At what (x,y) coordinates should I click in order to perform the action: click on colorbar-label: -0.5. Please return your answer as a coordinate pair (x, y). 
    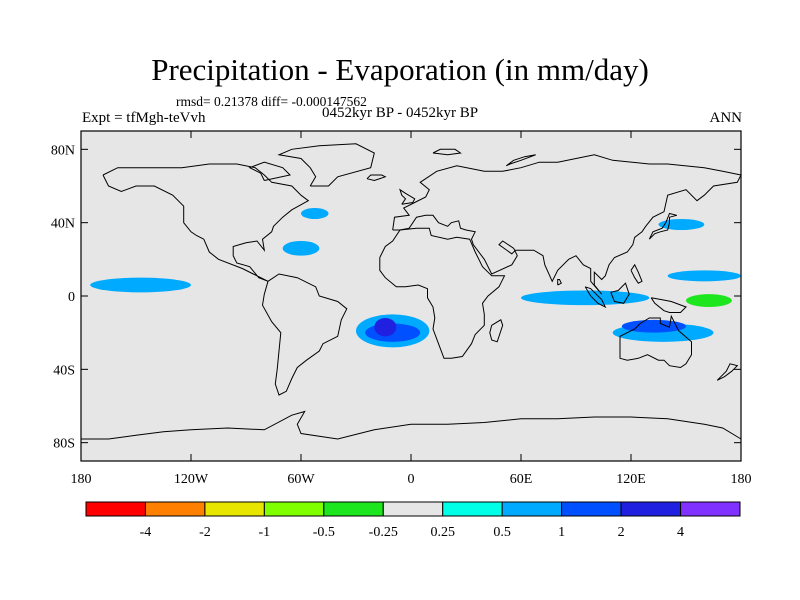
    Looking at the image, I should click on (324, 532).